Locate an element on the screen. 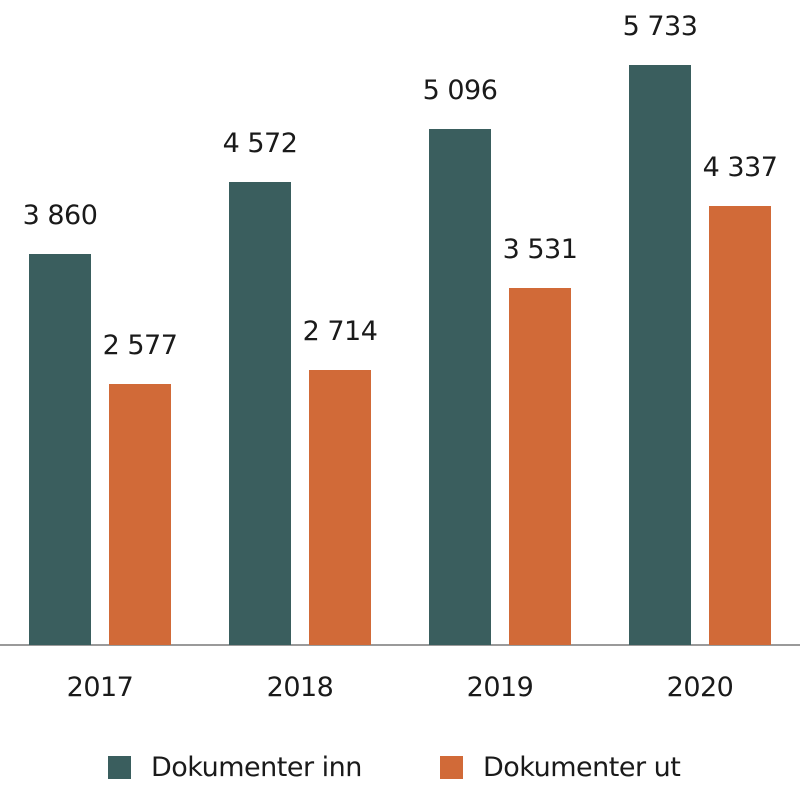  value-label-ut-2019: 3 531 is located at coordinates (540, 249).